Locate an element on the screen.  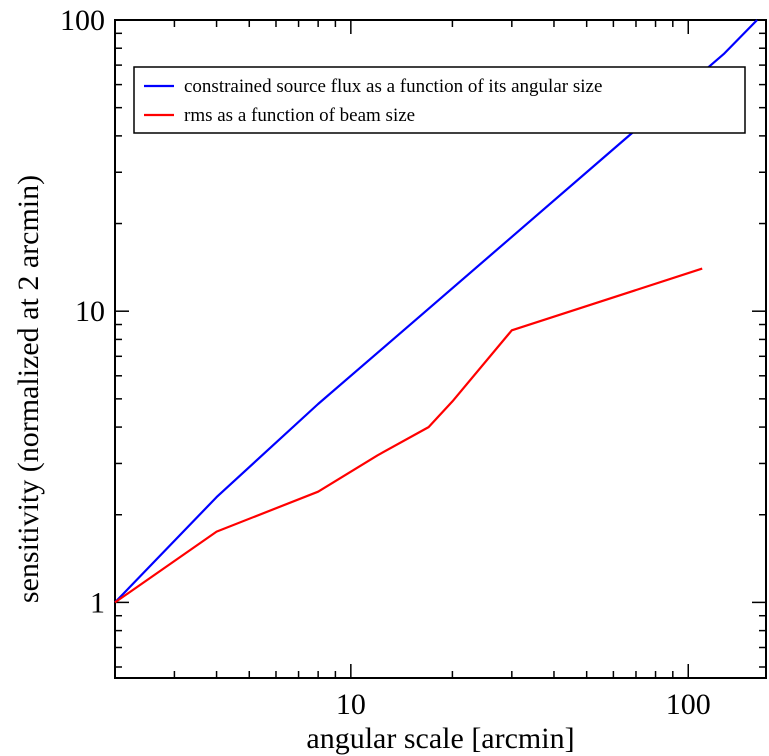
x-axis-label: angular scale [arcmin] is located at coordinates (440, 738).